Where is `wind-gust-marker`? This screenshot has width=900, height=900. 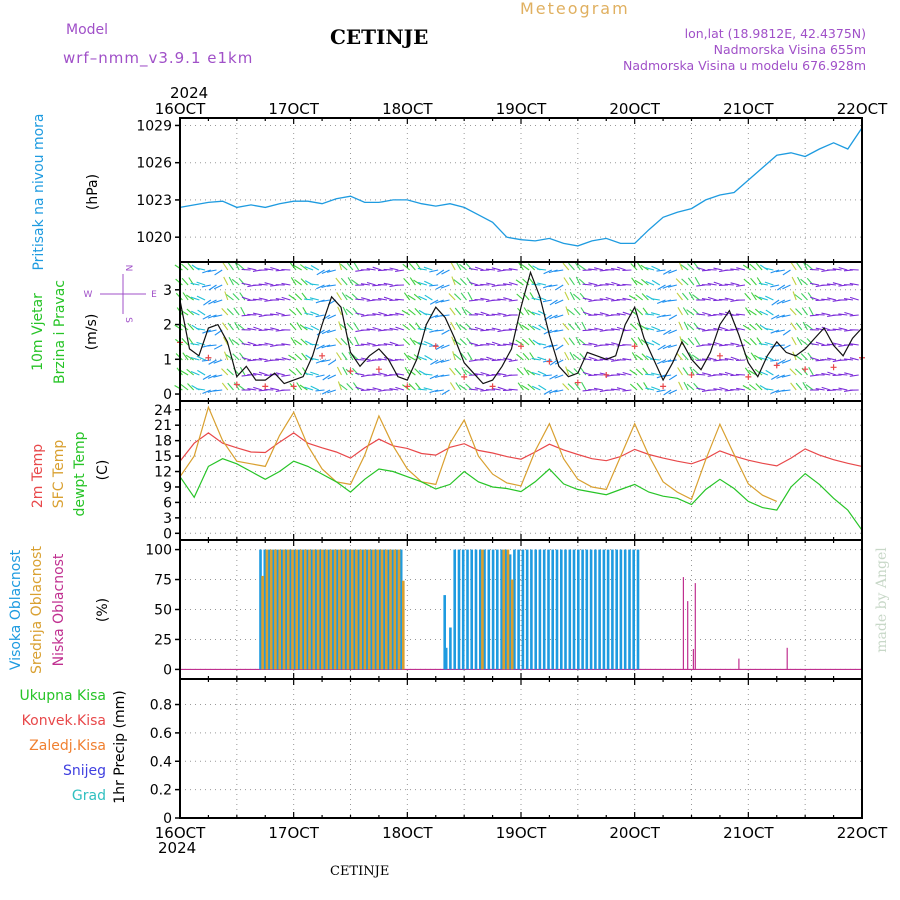
wind-gust-marker is located at coordinates (521, 346).